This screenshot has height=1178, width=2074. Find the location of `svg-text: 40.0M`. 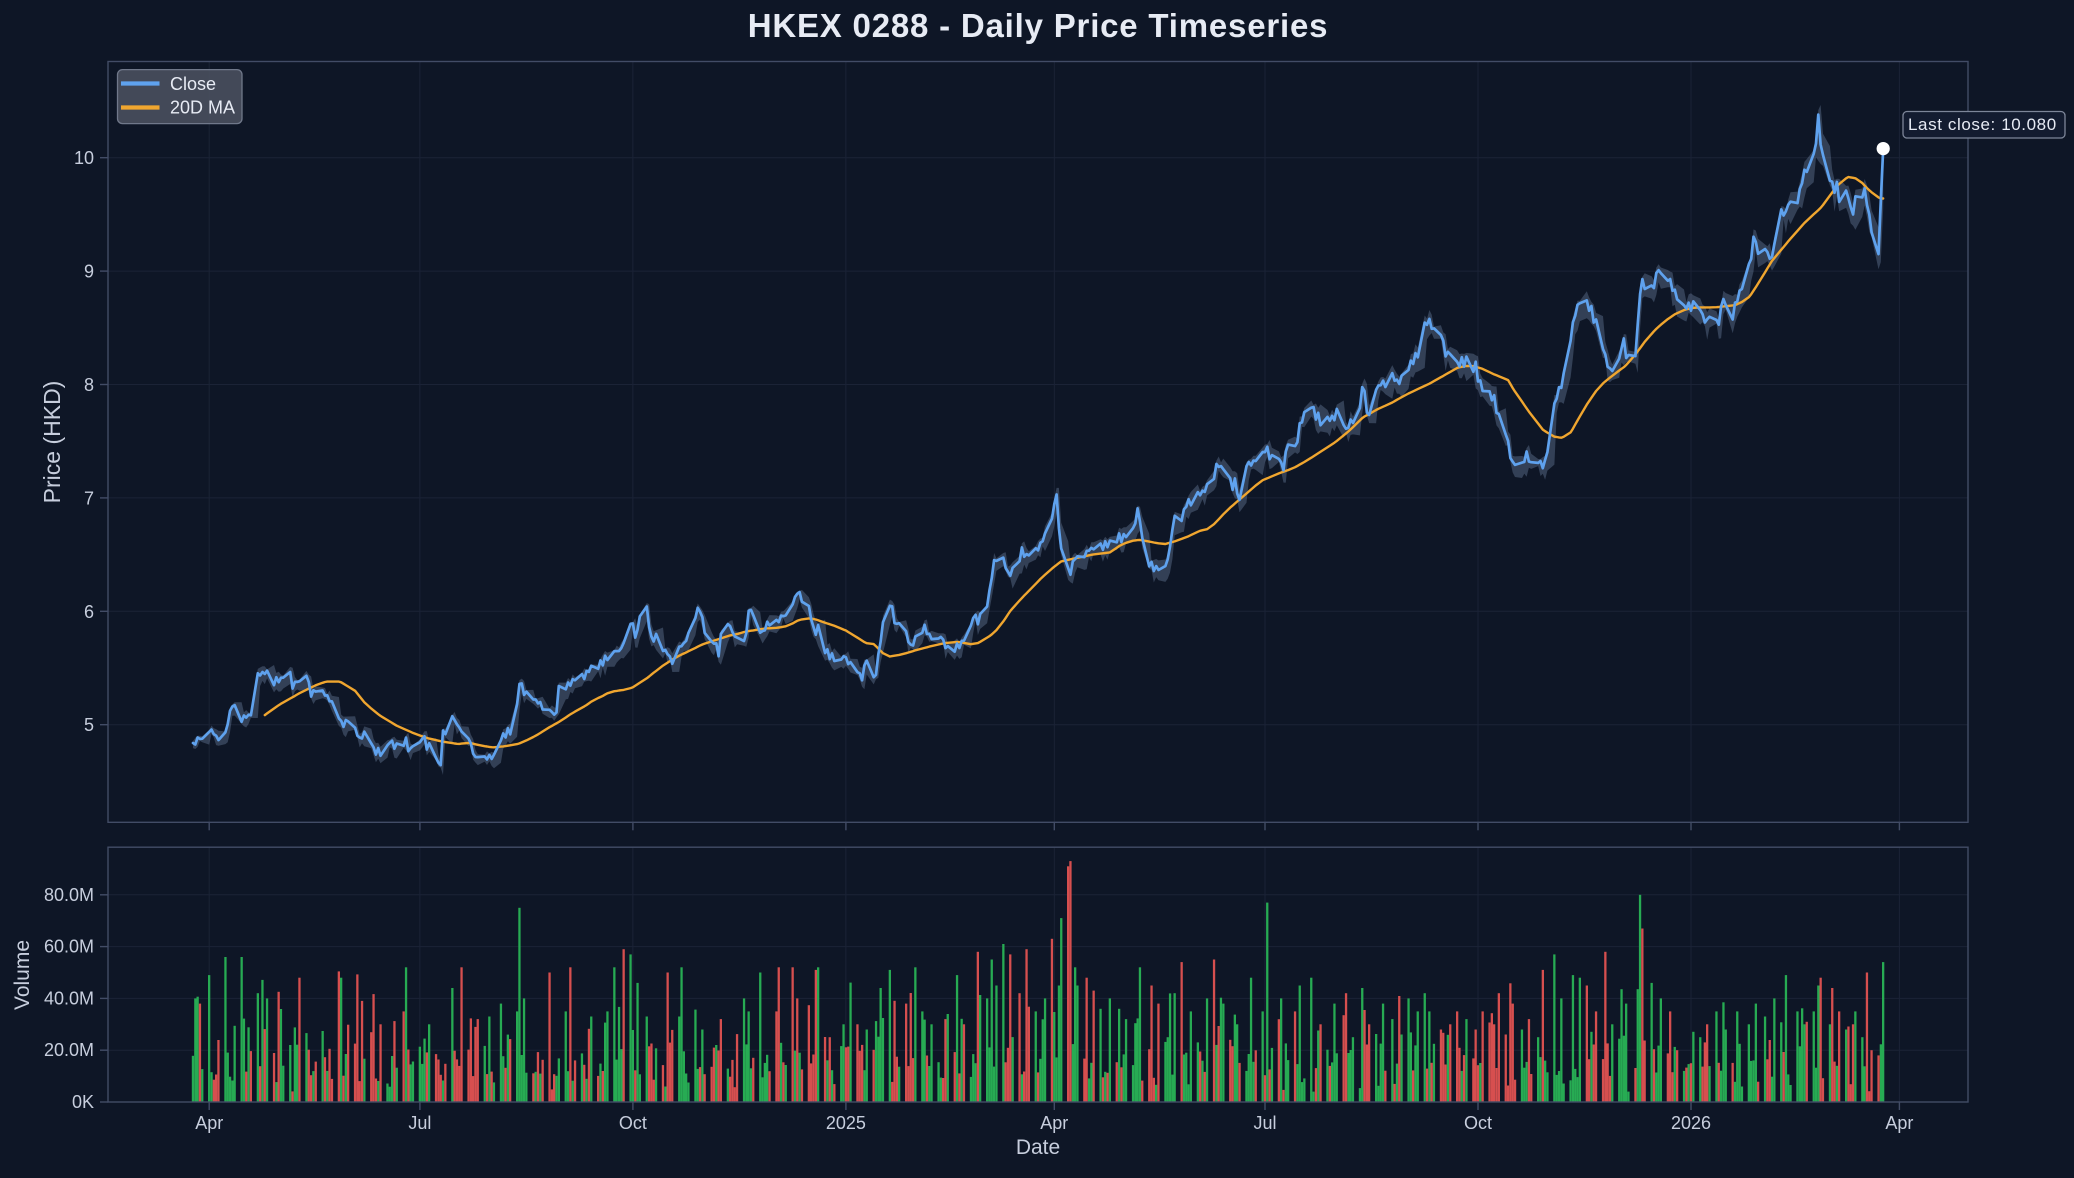

svg-text: 40.0M is located at coordinates (69, 998).